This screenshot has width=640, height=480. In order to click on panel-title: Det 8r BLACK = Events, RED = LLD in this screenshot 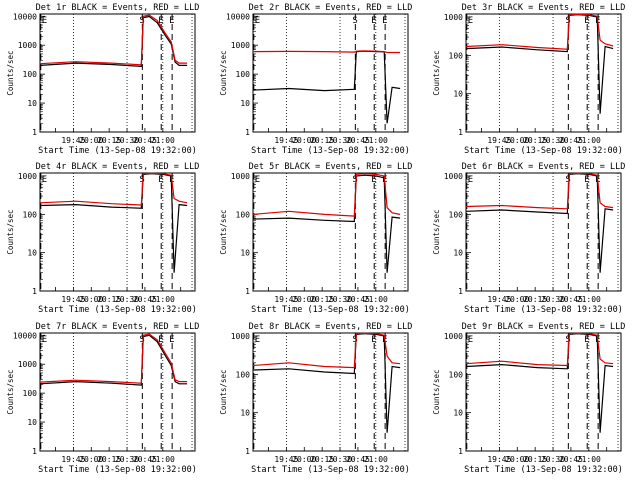, I will do `click(331, 327)`.